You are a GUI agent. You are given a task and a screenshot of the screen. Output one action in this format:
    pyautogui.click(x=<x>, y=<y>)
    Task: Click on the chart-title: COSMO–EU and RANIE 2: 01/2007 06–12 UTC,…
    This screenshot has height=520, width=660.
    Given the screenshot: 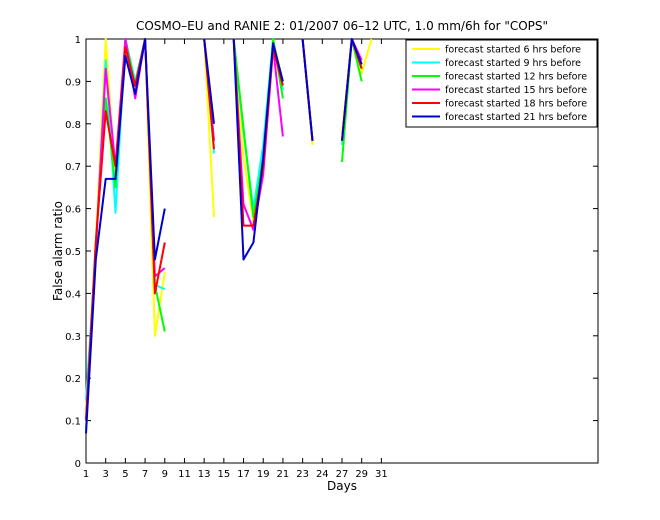 What is the action you would take?
    pyautogui.click(x=342, y=26)
    